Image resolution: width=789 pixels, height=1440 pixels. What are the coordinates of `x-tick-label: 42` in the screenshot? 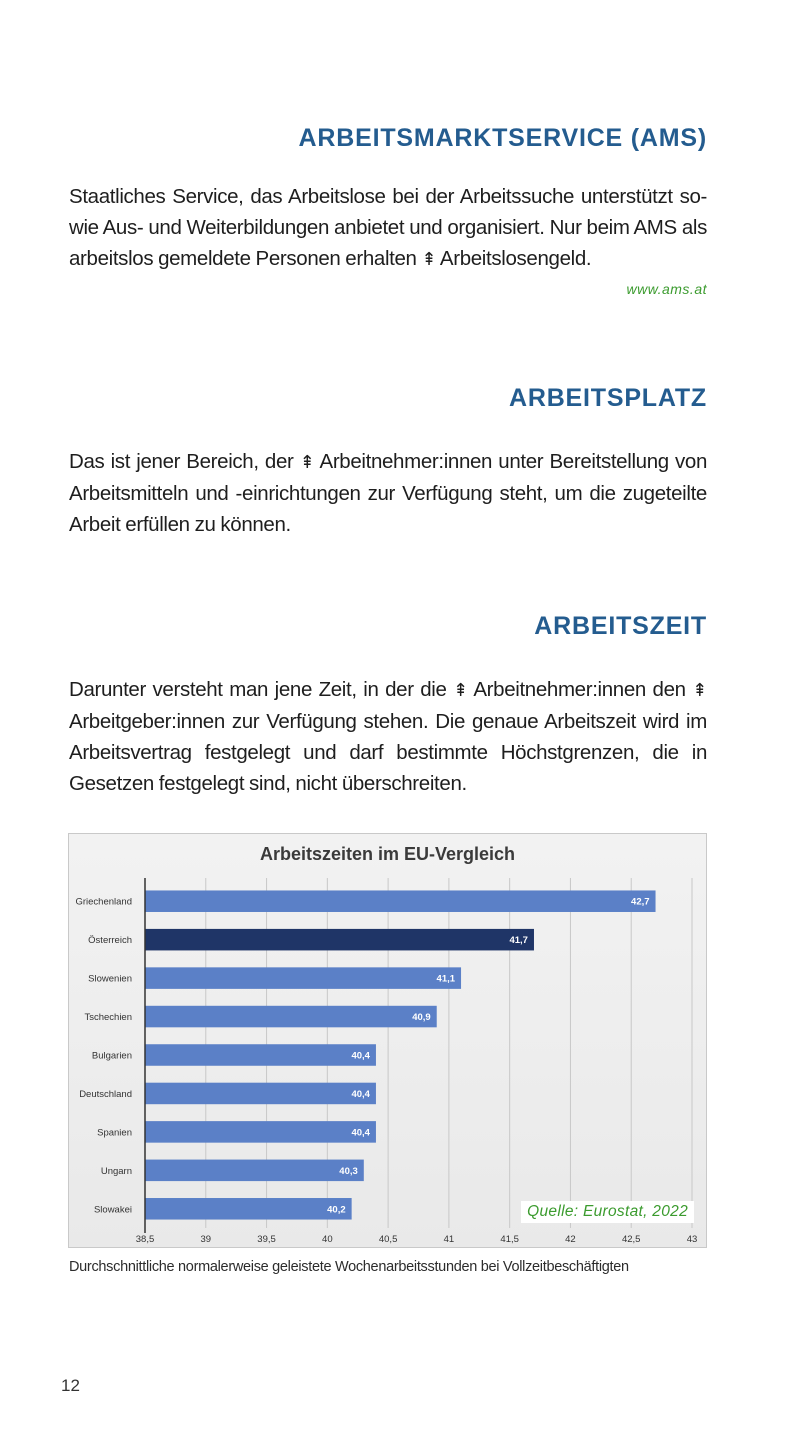 It's located at (570, 1239).